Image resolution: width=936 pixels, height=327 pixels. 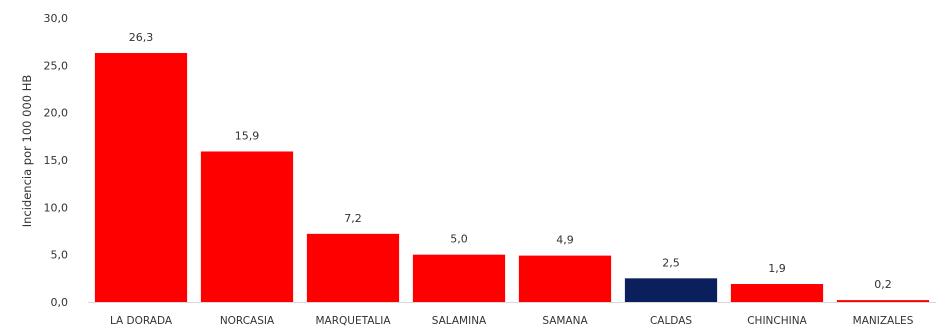 I want to click on data-label: 4,9, so click(x=565, y=240).